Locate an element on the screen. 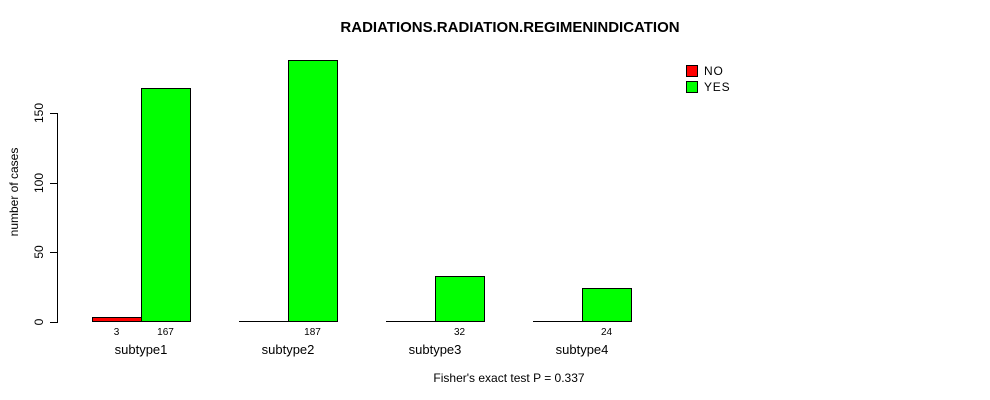 The image size is (990, 400). bar-value-label: 3 is located at coordinates (116, 332).